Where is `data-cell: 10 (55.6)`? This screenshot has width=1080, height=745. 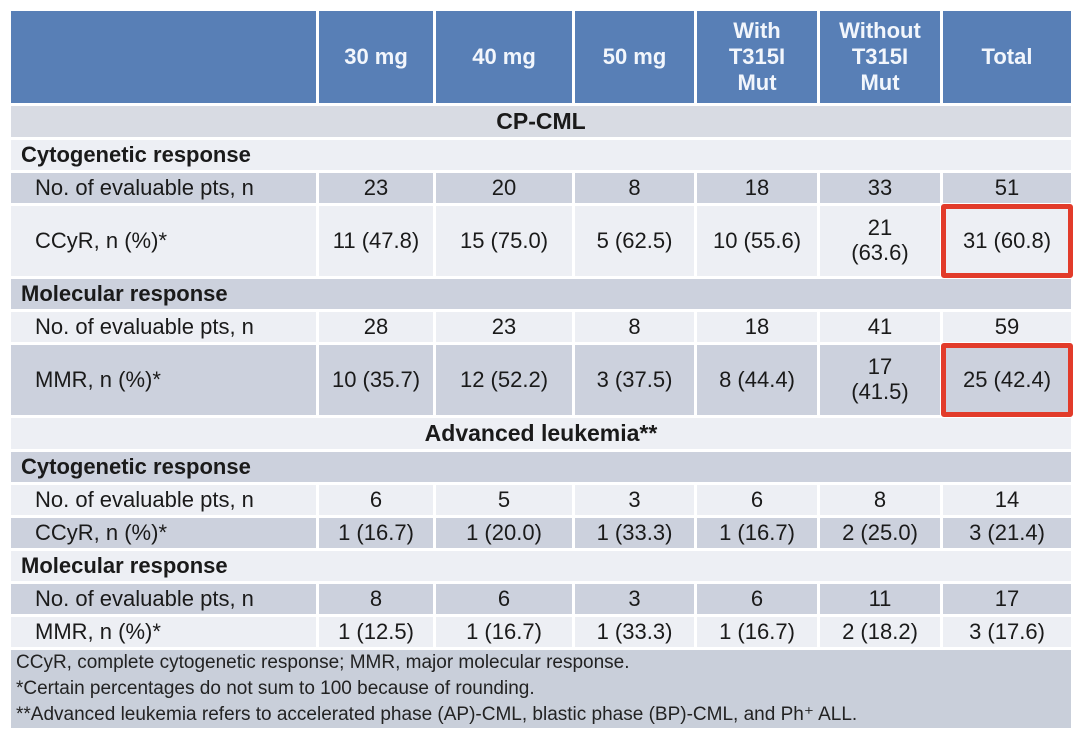 data-cell: 10 (55.6) is located at coordinates (757, 241).